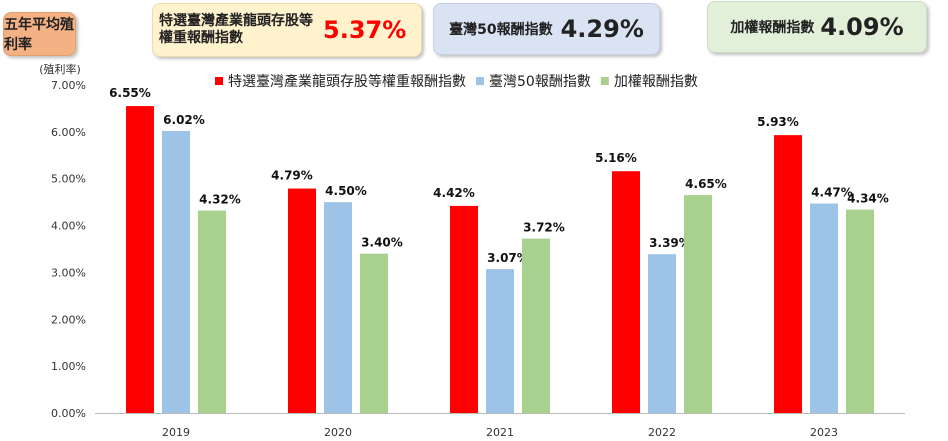 The image size is (948, 441). What do you see at coordinates (292, 176) in the screenshot?
I see `data-label: 4.79%` at bounding box center [292, 176].